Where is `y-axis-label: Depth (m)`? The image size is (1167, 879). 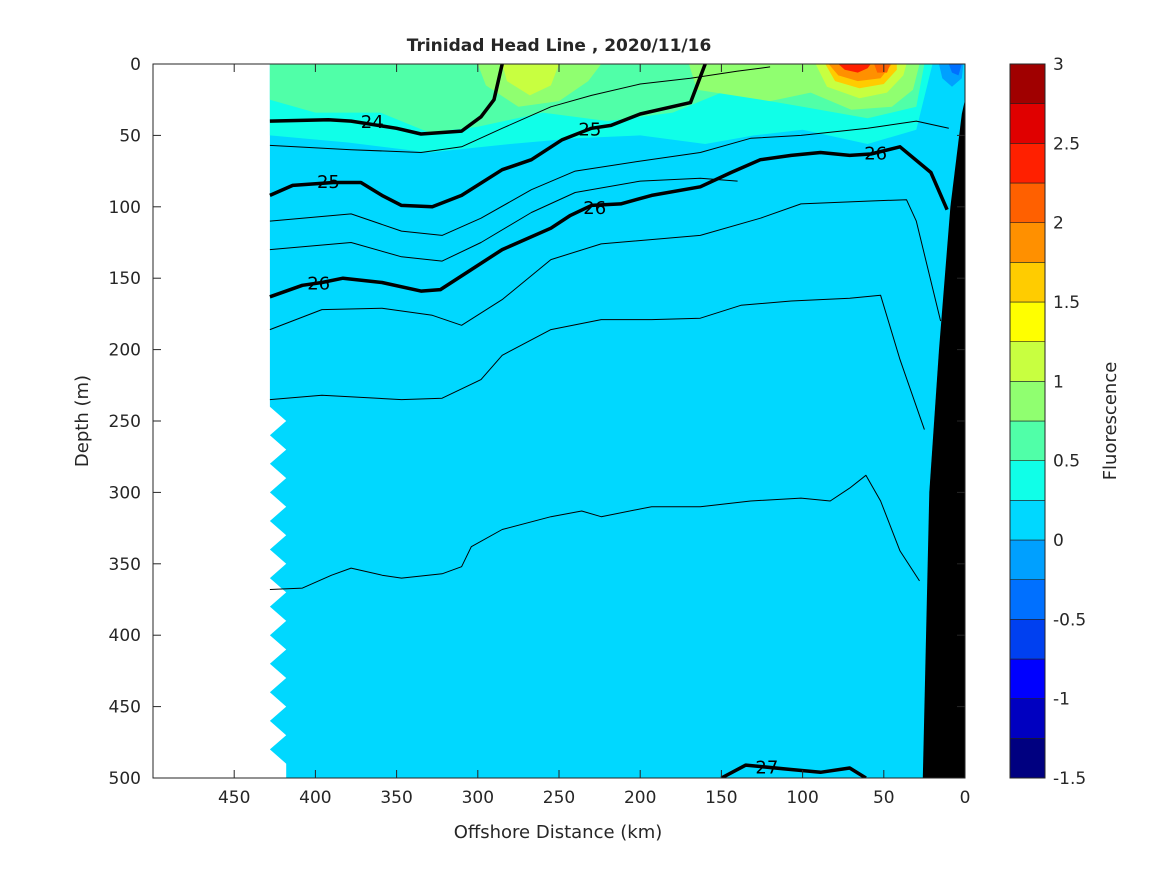 y-axis-label: Depth (m) is located at coordinates (82, 421).